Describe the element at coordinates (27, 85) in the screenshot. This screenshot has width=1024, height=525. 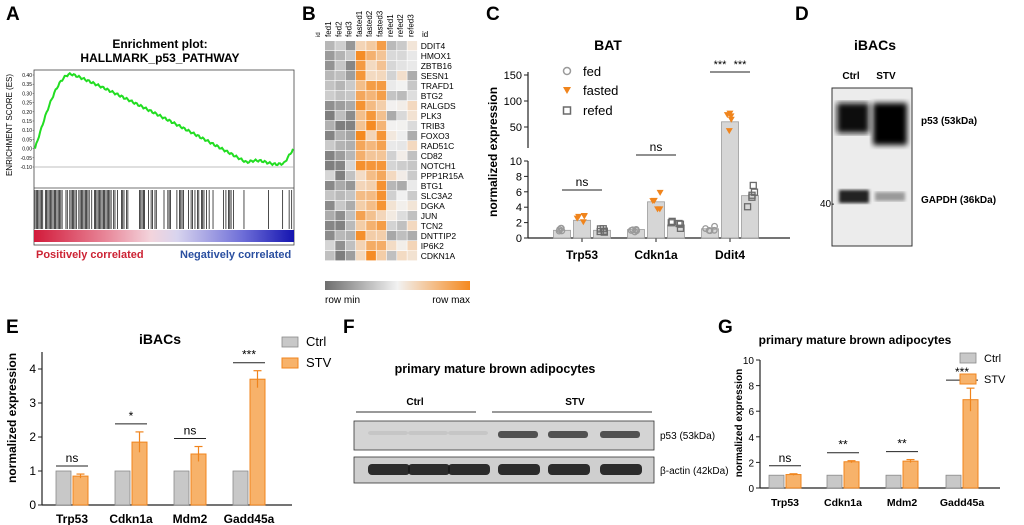
I see `enrichment-ytick-label: 0.35` at that location.